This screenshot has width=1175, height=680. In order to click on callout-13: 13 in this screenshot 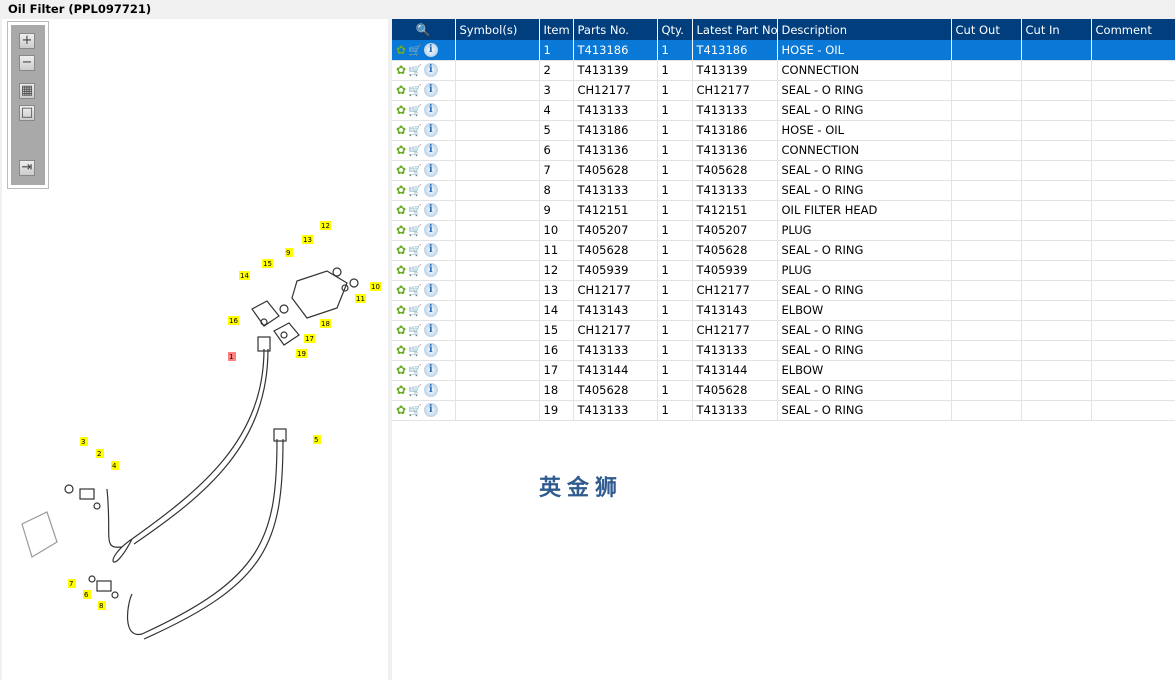, I will do `click(307, 239)`.